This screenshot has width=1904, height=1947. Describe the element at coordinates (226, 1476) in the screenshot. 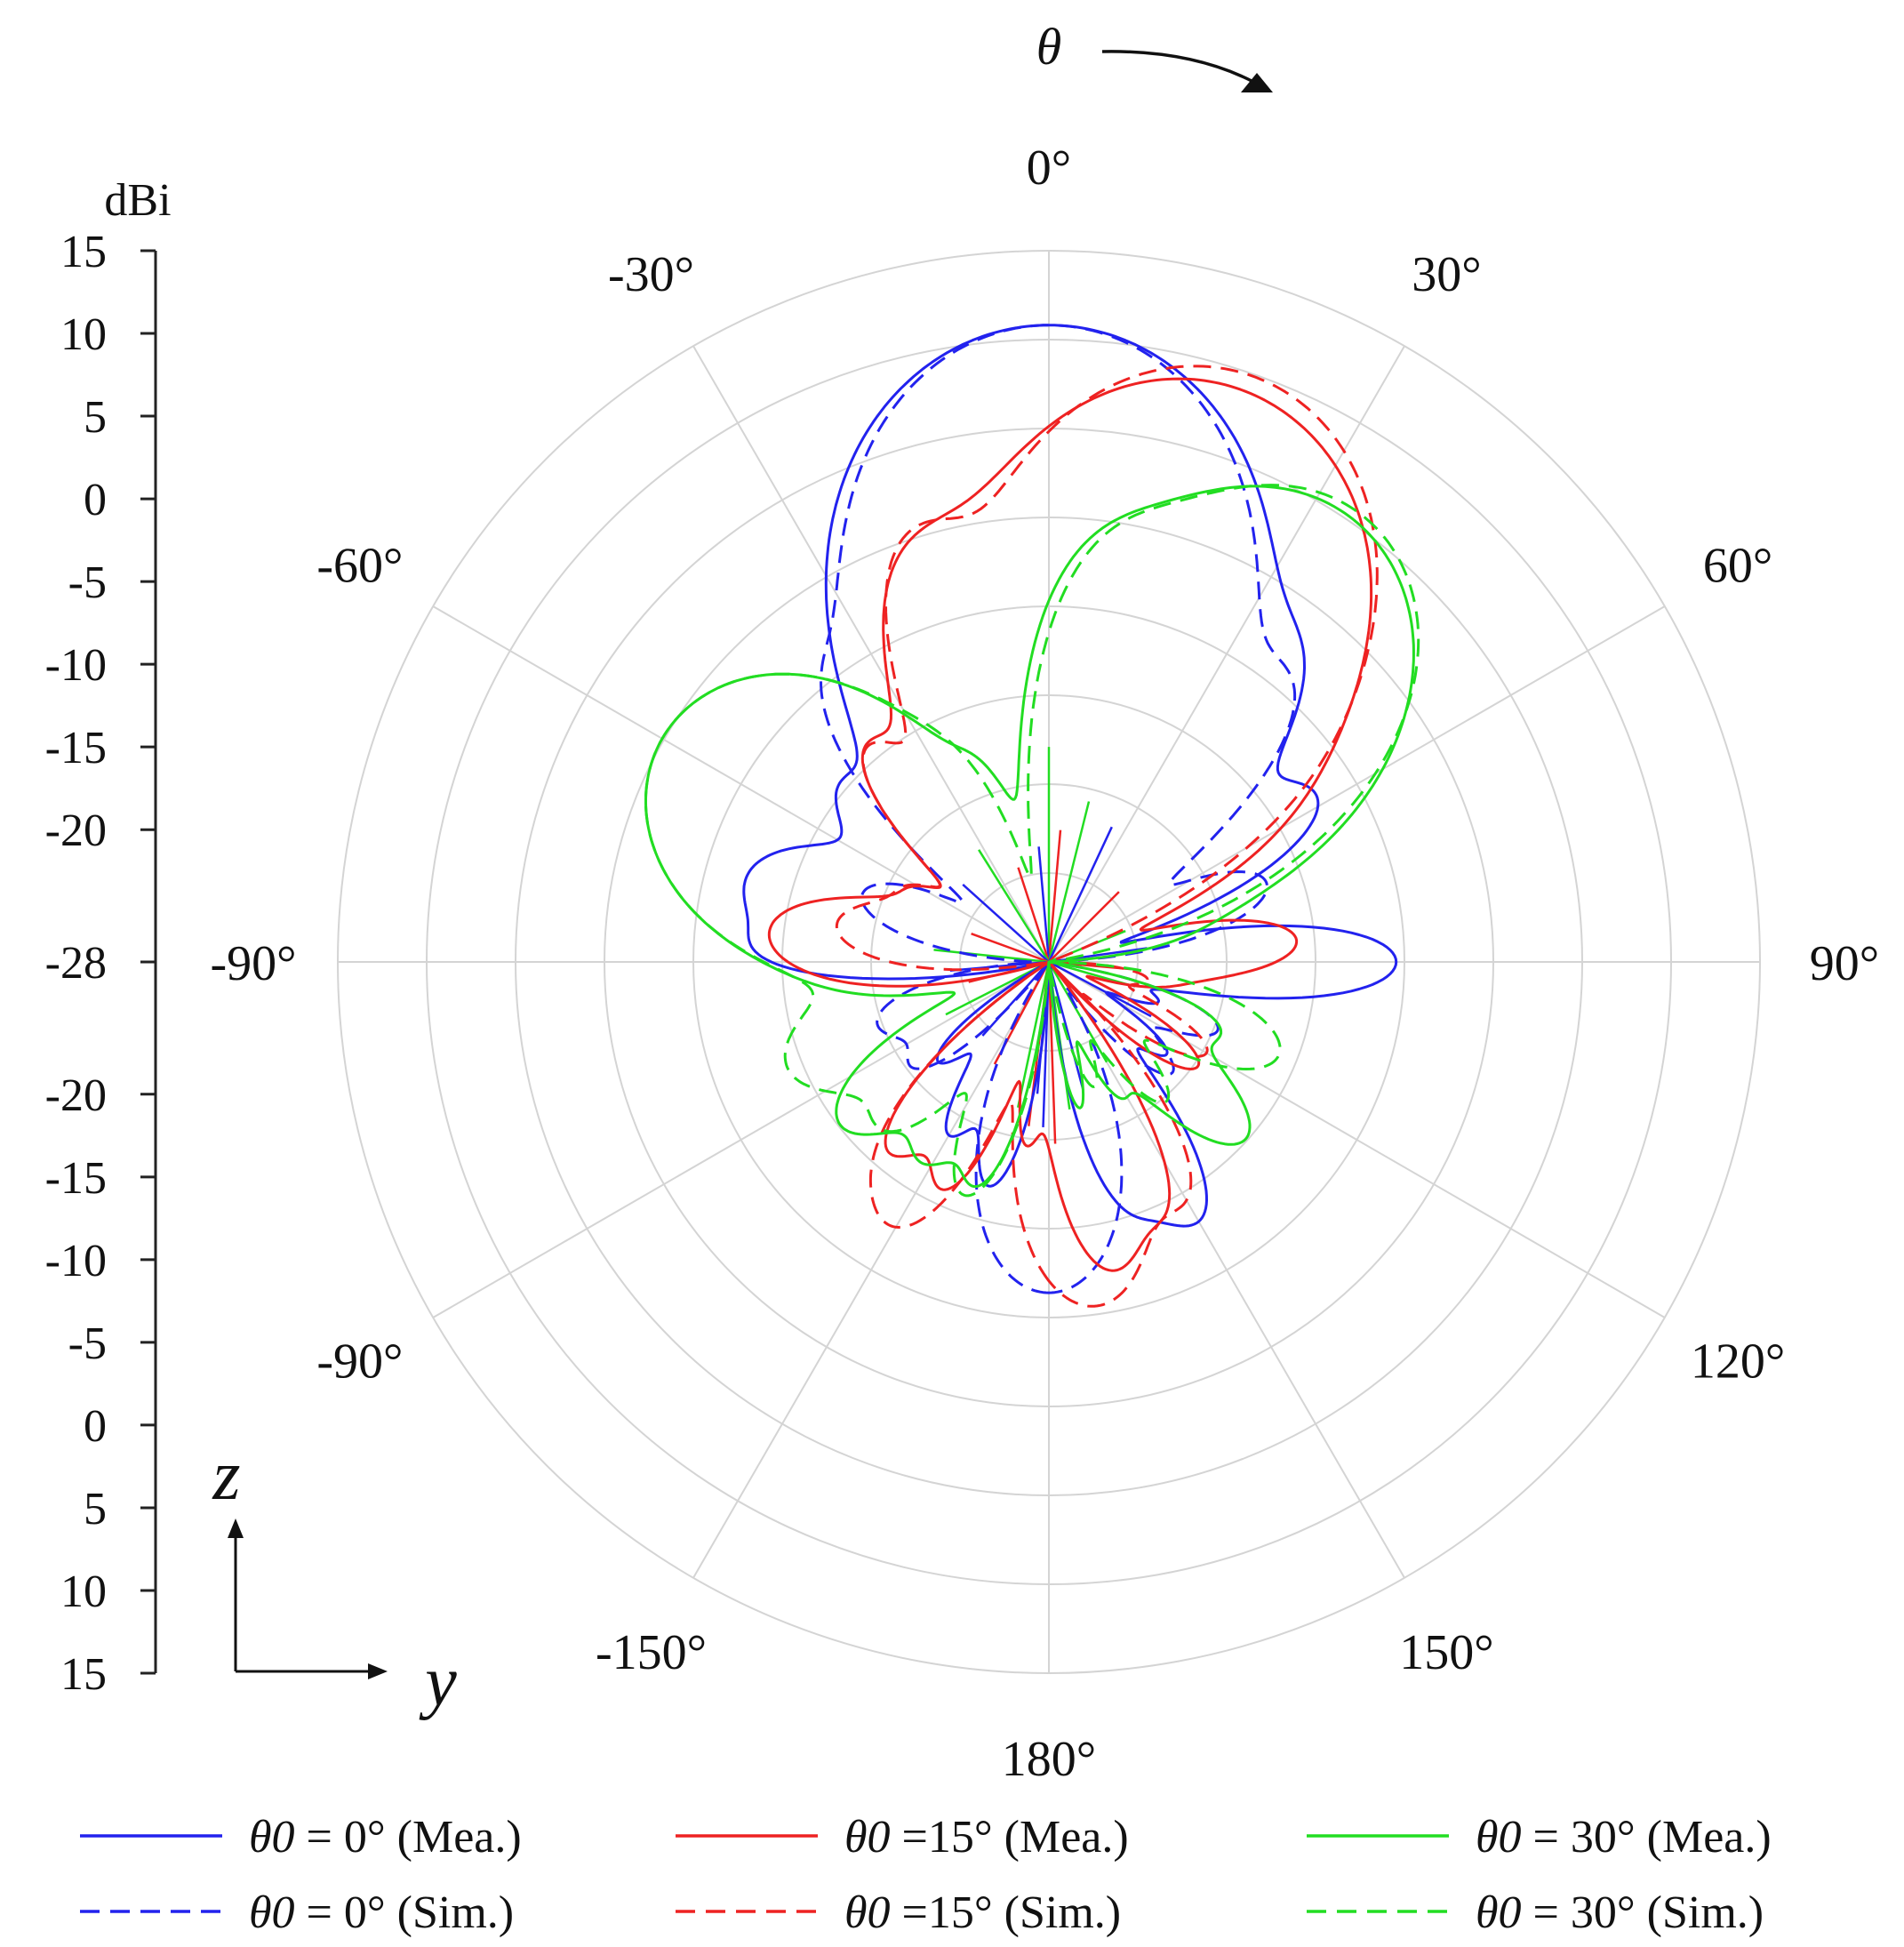

I see `z-axis-label: z` at that location.